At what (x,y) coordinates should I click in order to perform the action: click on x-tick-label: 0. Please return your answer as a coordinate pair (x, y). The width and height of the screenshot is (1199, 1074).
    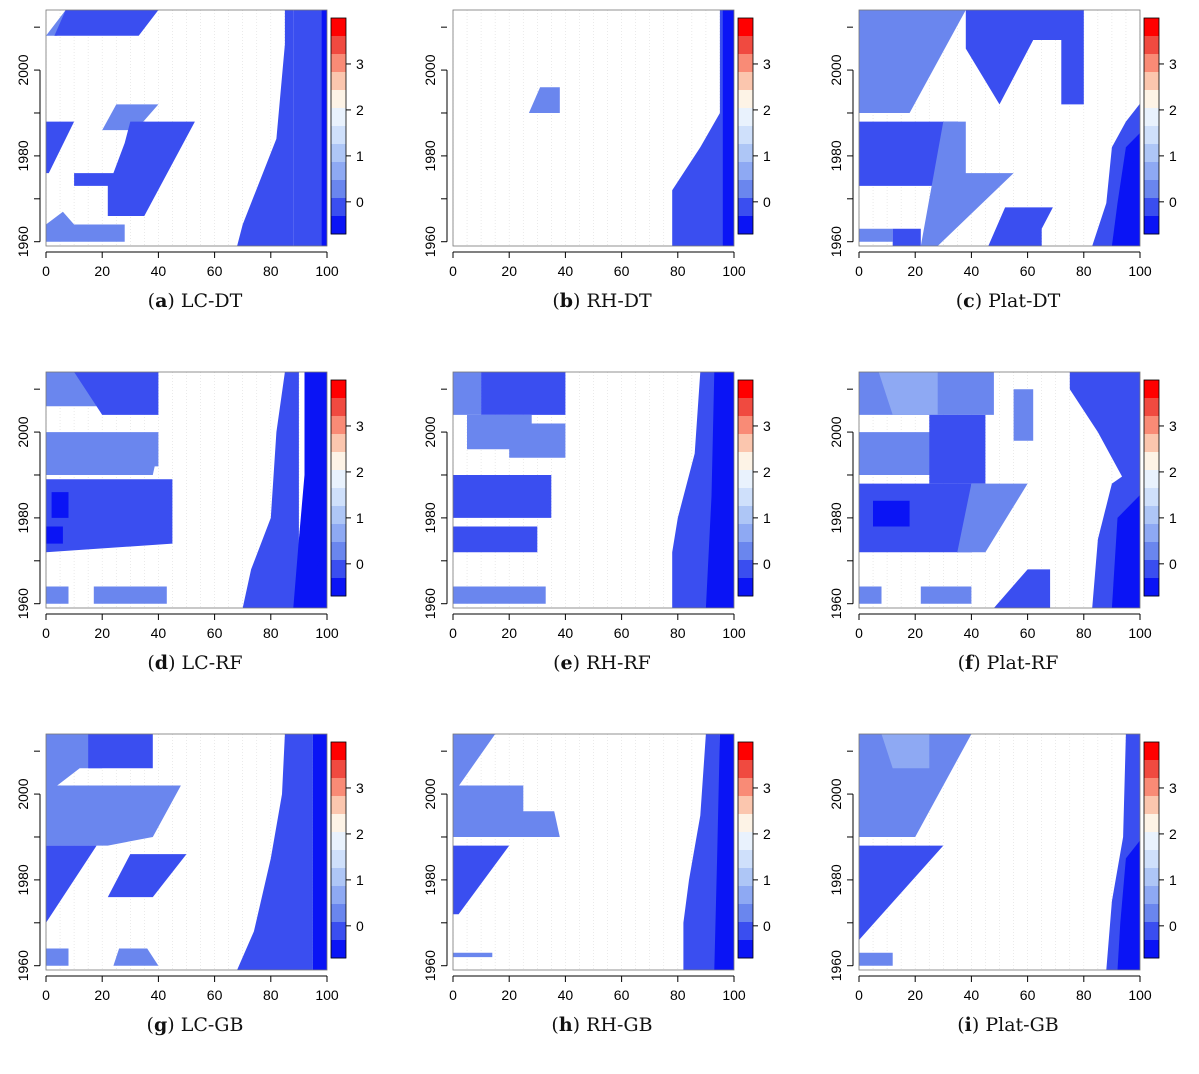
    Looking at the image, I should click on (453, 271).